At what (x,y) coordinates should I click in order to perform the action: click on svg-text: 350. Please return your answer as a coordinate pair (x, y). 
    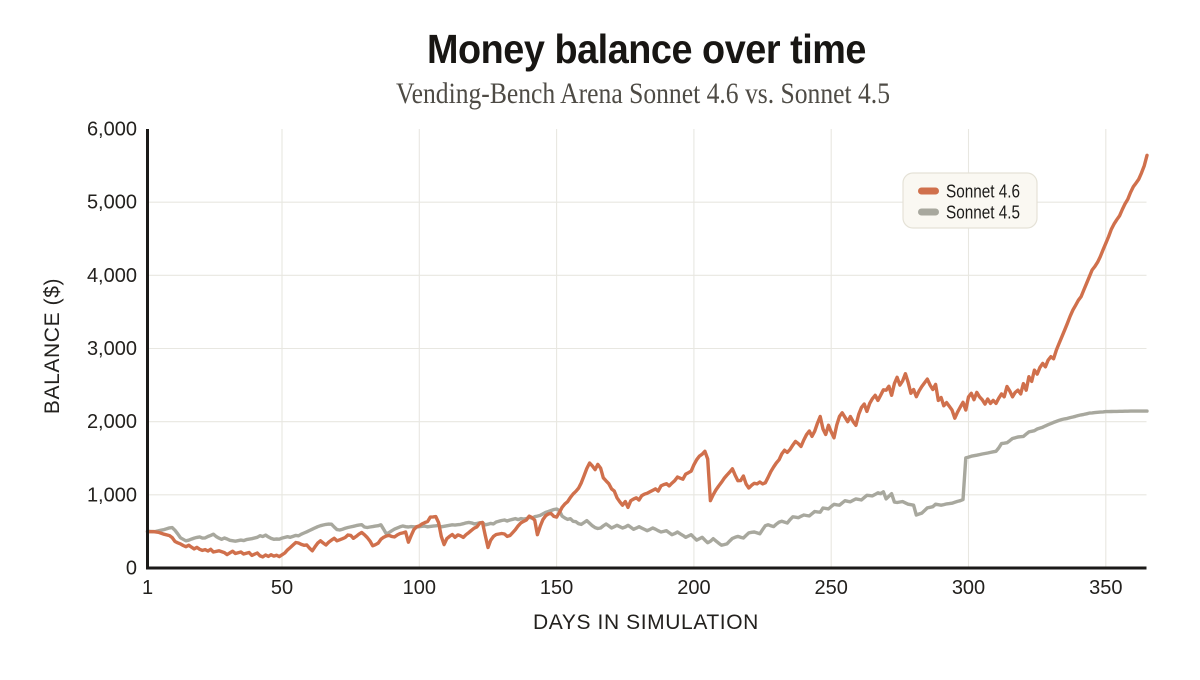
    Looking at the image, I should click on (1105, 588).